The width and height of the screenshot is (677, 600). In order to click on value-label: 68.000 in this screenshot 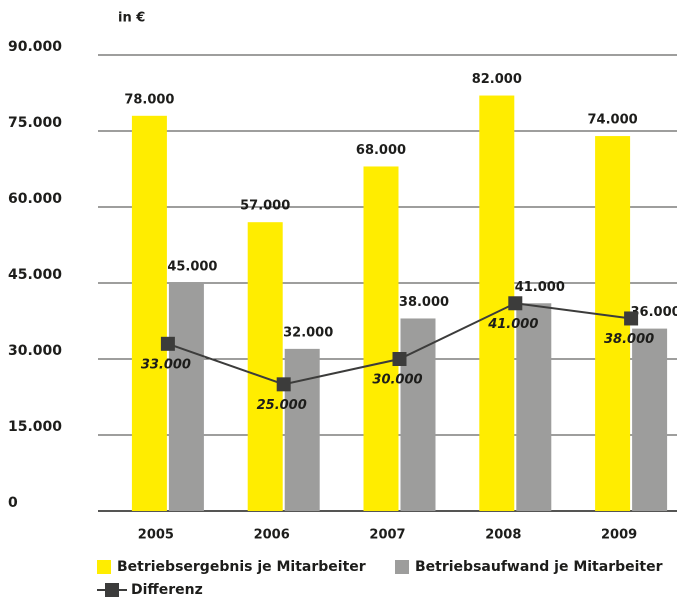, I will do `click(381, 150)`.